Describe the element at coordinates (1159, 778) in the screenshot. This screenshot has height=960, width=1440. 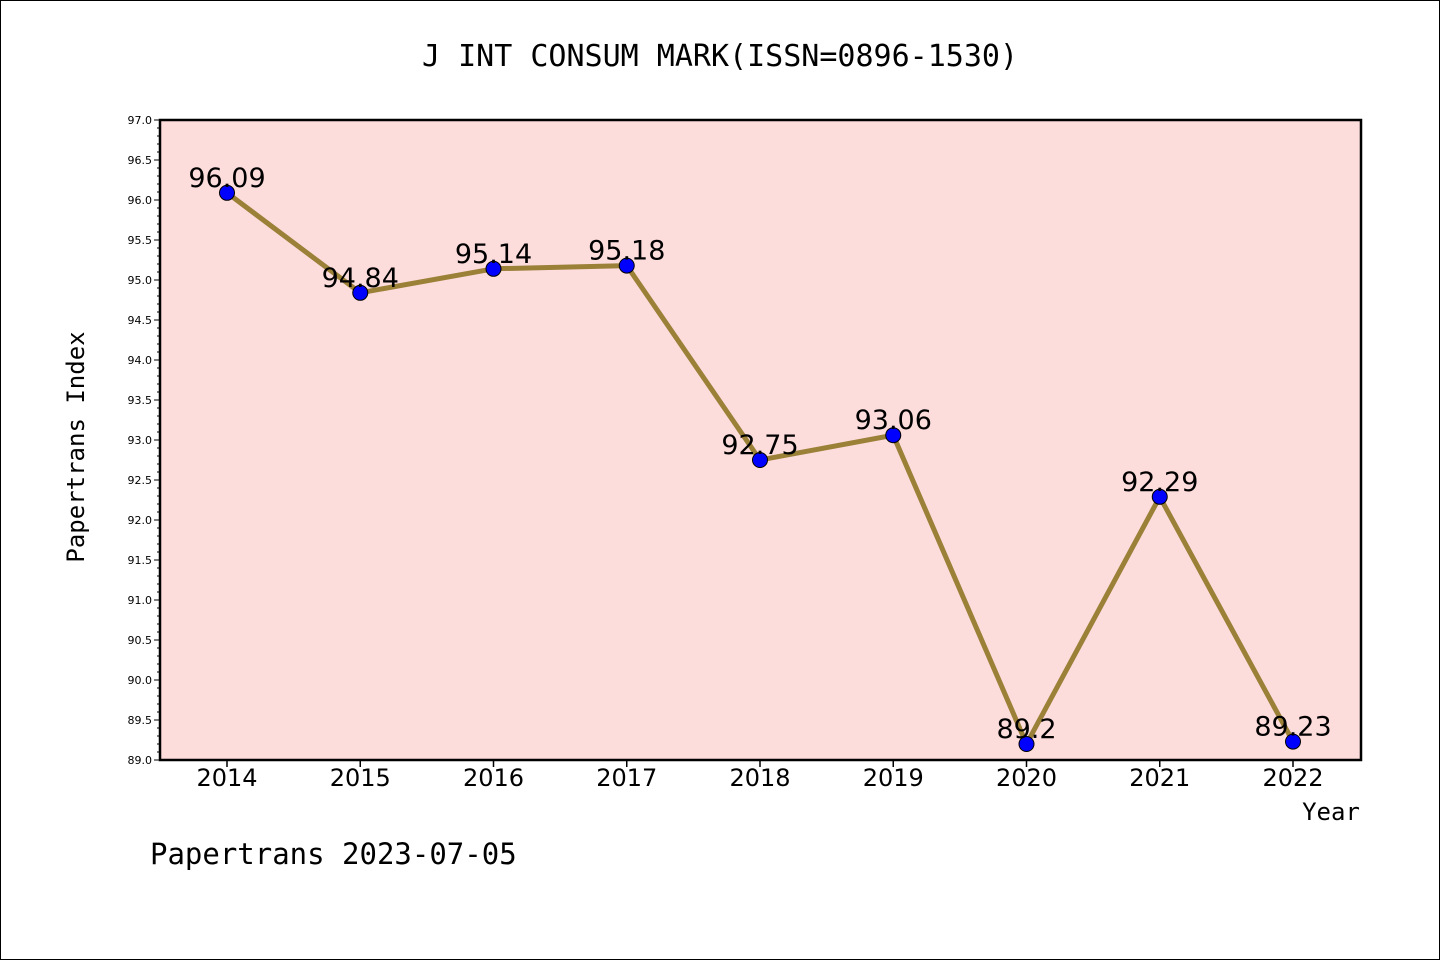
I see `x-tick-label: 2021` at that location.